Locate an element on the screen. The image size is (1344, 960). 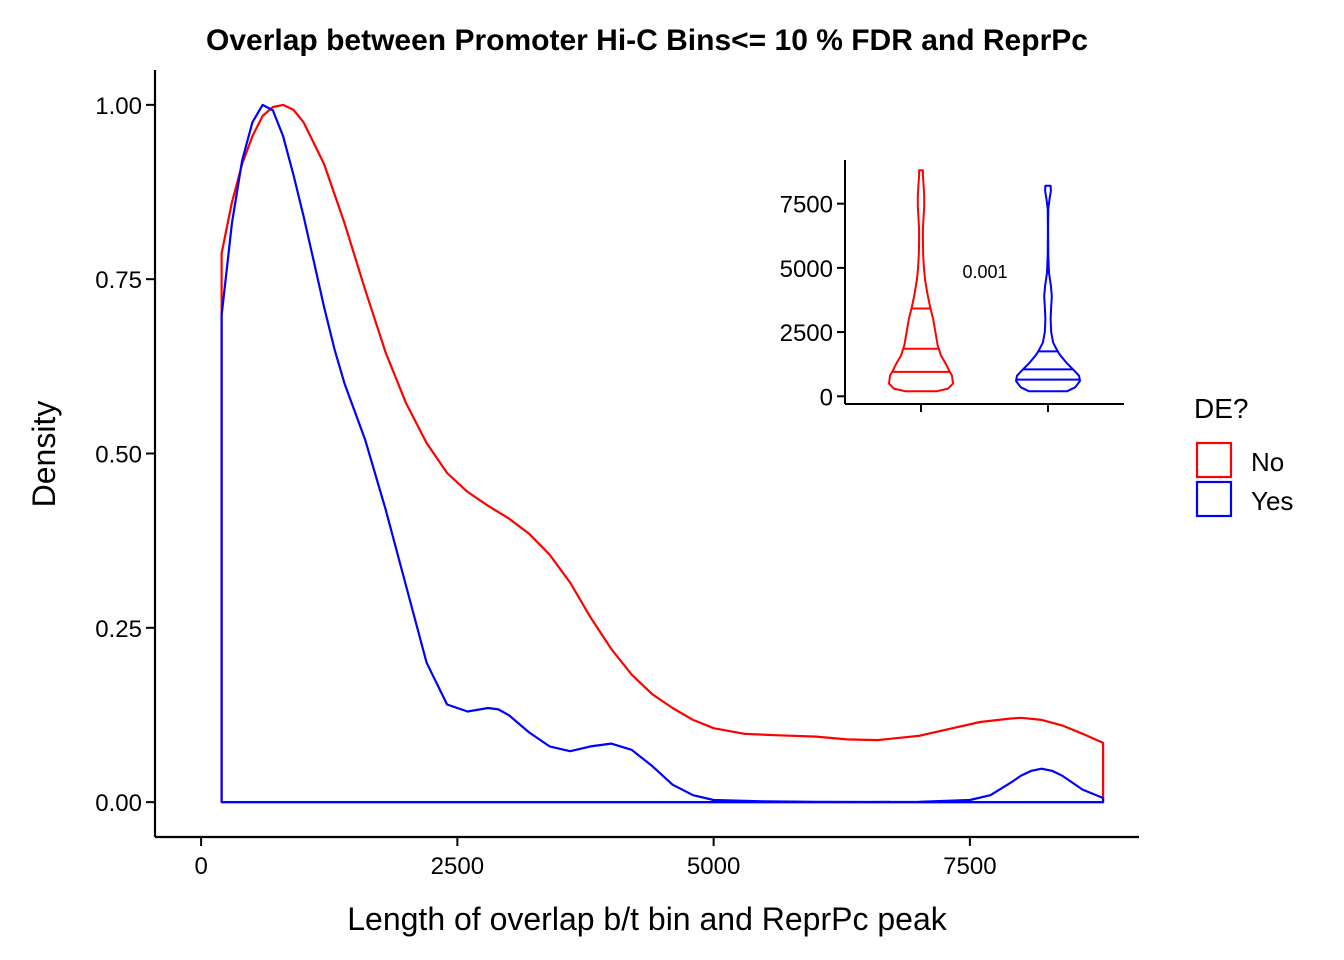
main-y-ticks: 0.00 0.25 0.50 0.75 1.00 is located at coordinates (125, 455).